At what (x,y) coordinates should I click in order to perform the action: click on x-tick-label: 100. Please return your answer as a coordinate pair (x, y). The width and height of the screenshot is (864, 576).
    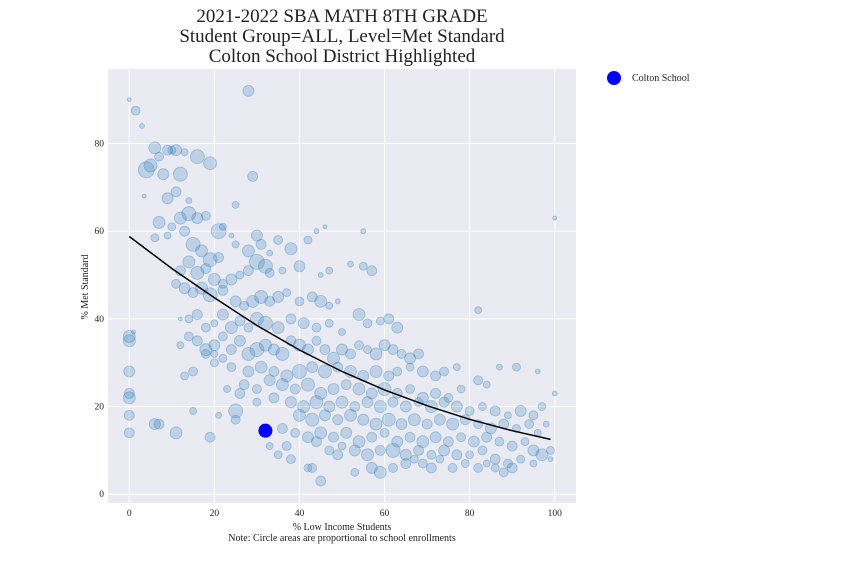
    Looking at the image, I should click on (555, 514).